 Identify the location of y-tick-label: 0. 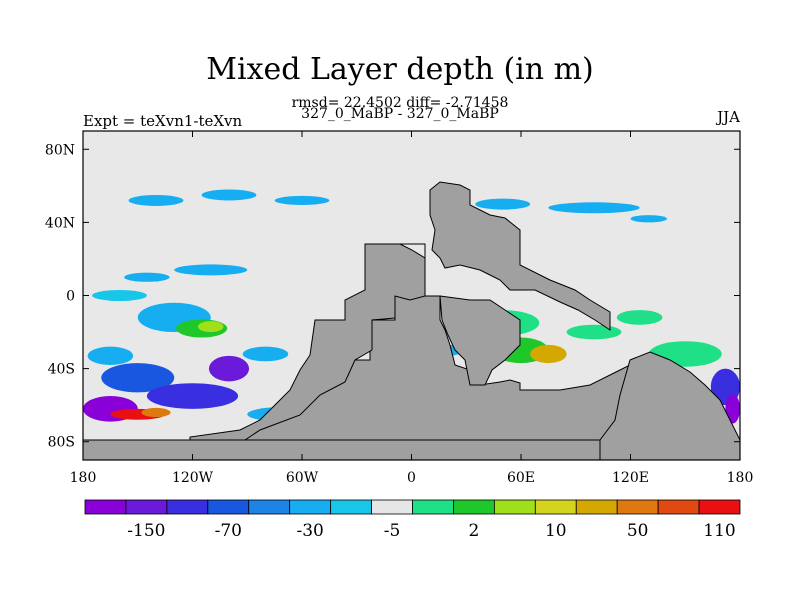
(70, 297).